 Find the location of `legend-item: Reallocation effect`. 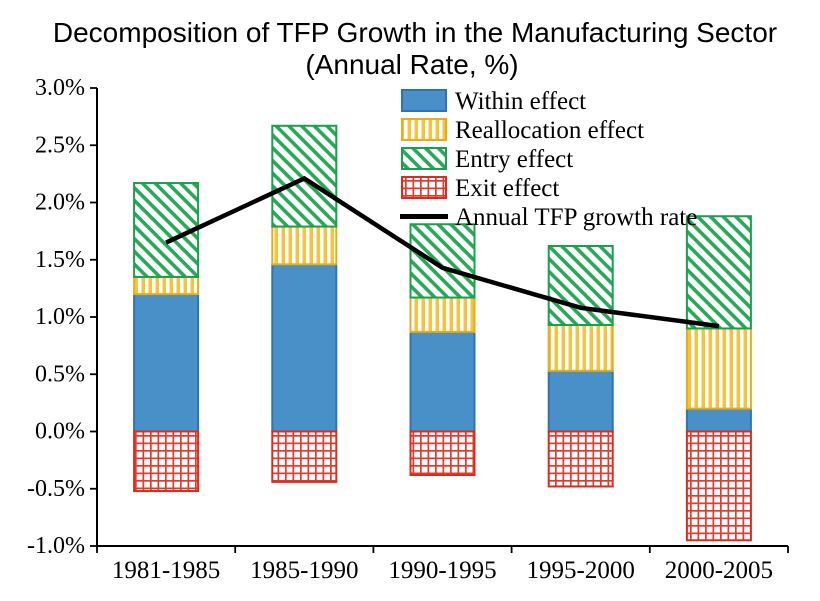

legend-item: Reallocation effect is located at coordinates (522, 130).